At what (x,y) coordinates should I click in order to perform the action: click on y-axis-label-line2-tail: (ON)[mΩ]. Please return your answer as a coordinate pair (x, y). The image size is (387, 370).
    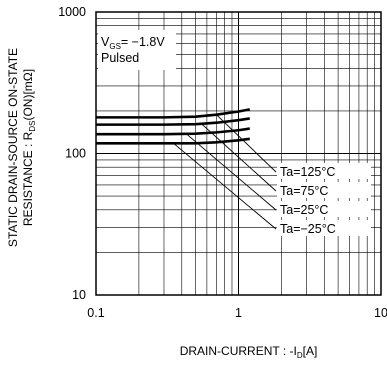
    Looking at the image, I should click on (28, 95).